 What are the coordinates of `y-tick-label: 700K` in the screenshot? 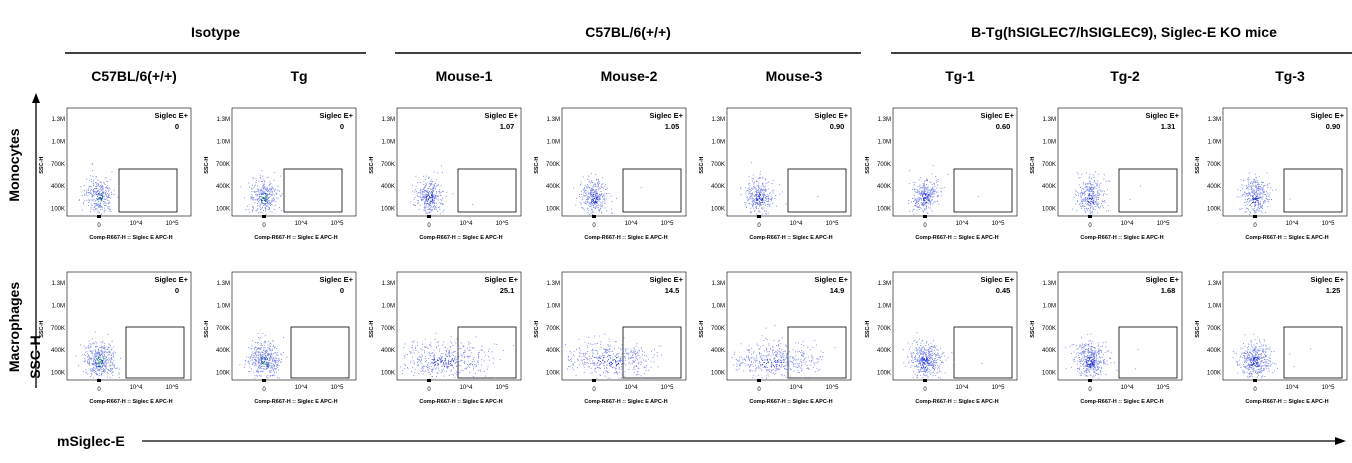 It's located at (884, 165).